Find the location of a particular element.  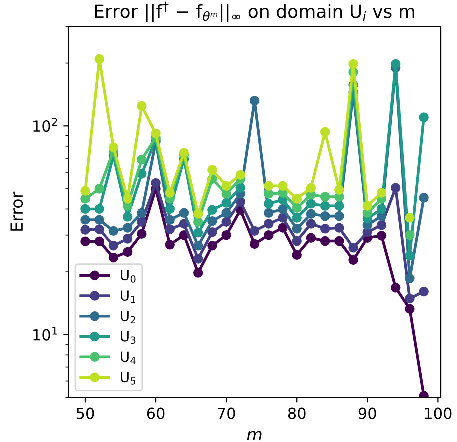

y-tick-label: 10$^{2}$ is located at coordinates (46, 125).